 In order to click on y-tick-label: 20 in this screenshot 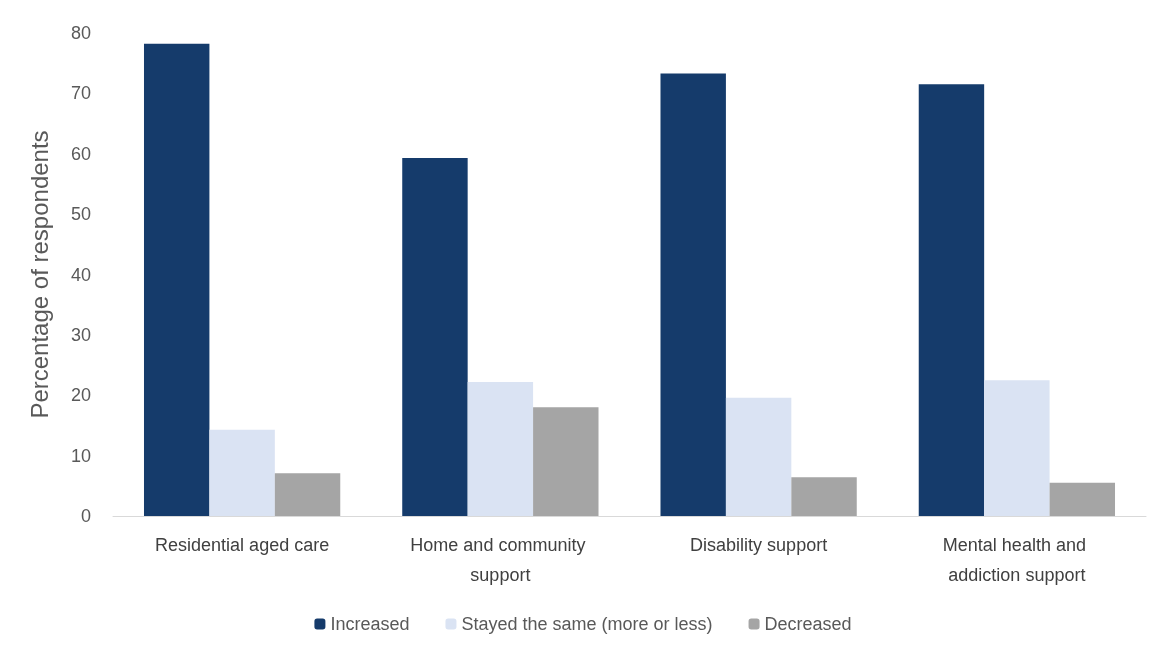, I will do `click(80, 395)`.